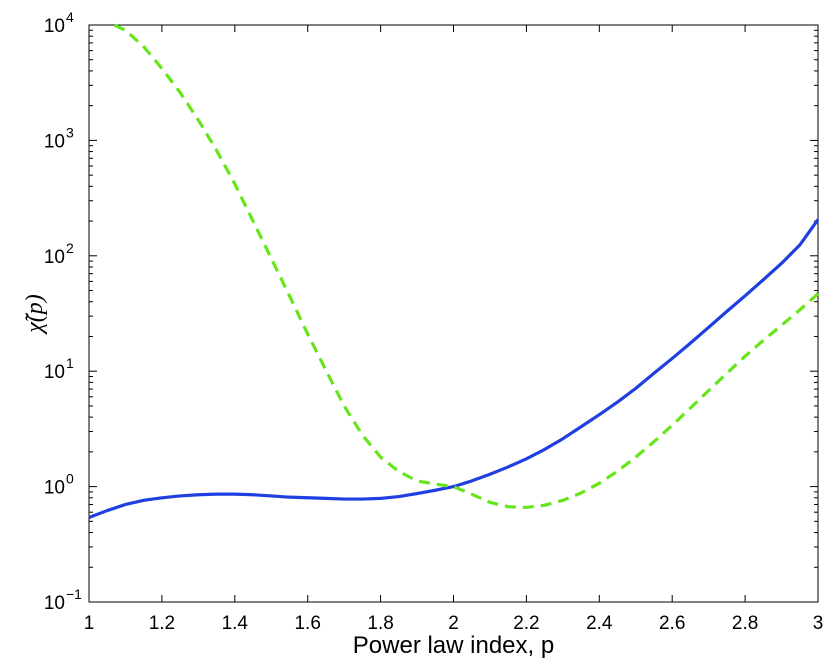 This screenshot has width=830, height=665. What do you see at coordinates (453, 623) in the screenshot?
I see `x-tick-label: 2` at bounding box center [453, 623].